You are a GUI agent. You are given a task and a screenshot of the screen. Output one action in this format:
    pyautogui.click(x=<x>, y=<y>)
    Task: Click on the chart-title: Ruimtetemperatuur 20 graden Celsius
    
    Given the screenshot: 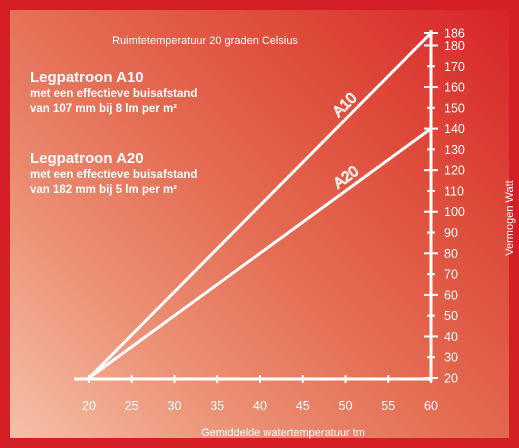 What is the action you would take?
    pyautogui.click(x=205, y=41)
    